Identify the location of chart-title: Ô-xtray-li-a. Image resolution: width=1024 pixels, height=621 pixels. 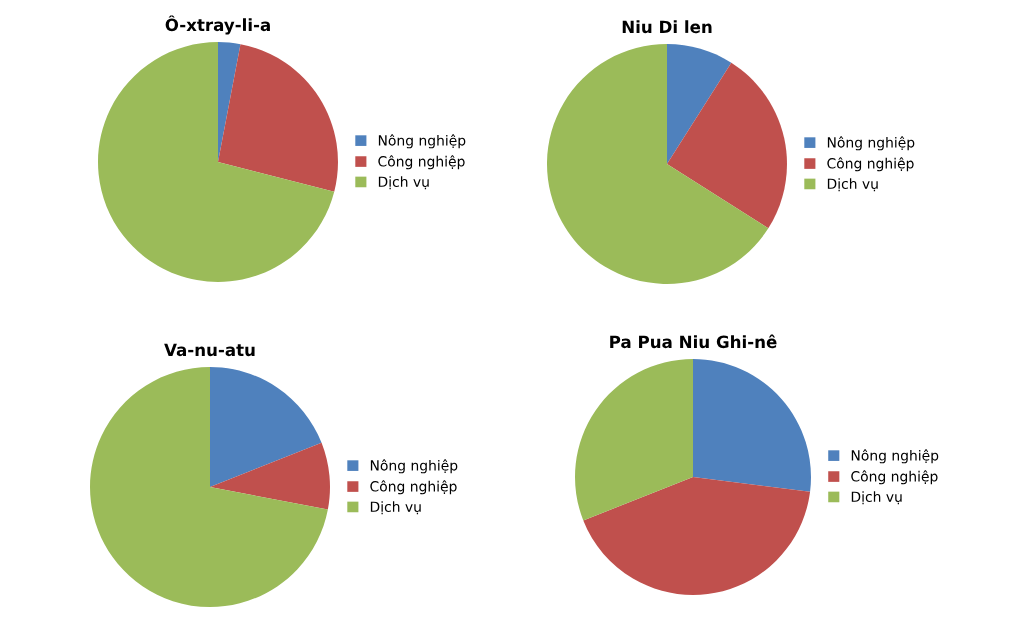
(217, 25).